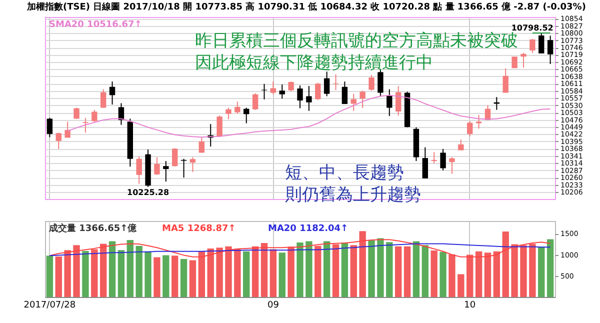  What do you see at coordinates (148, 192) in the screenshot?
I see `annotation: 10225.28` at bounding box center [148, 192].